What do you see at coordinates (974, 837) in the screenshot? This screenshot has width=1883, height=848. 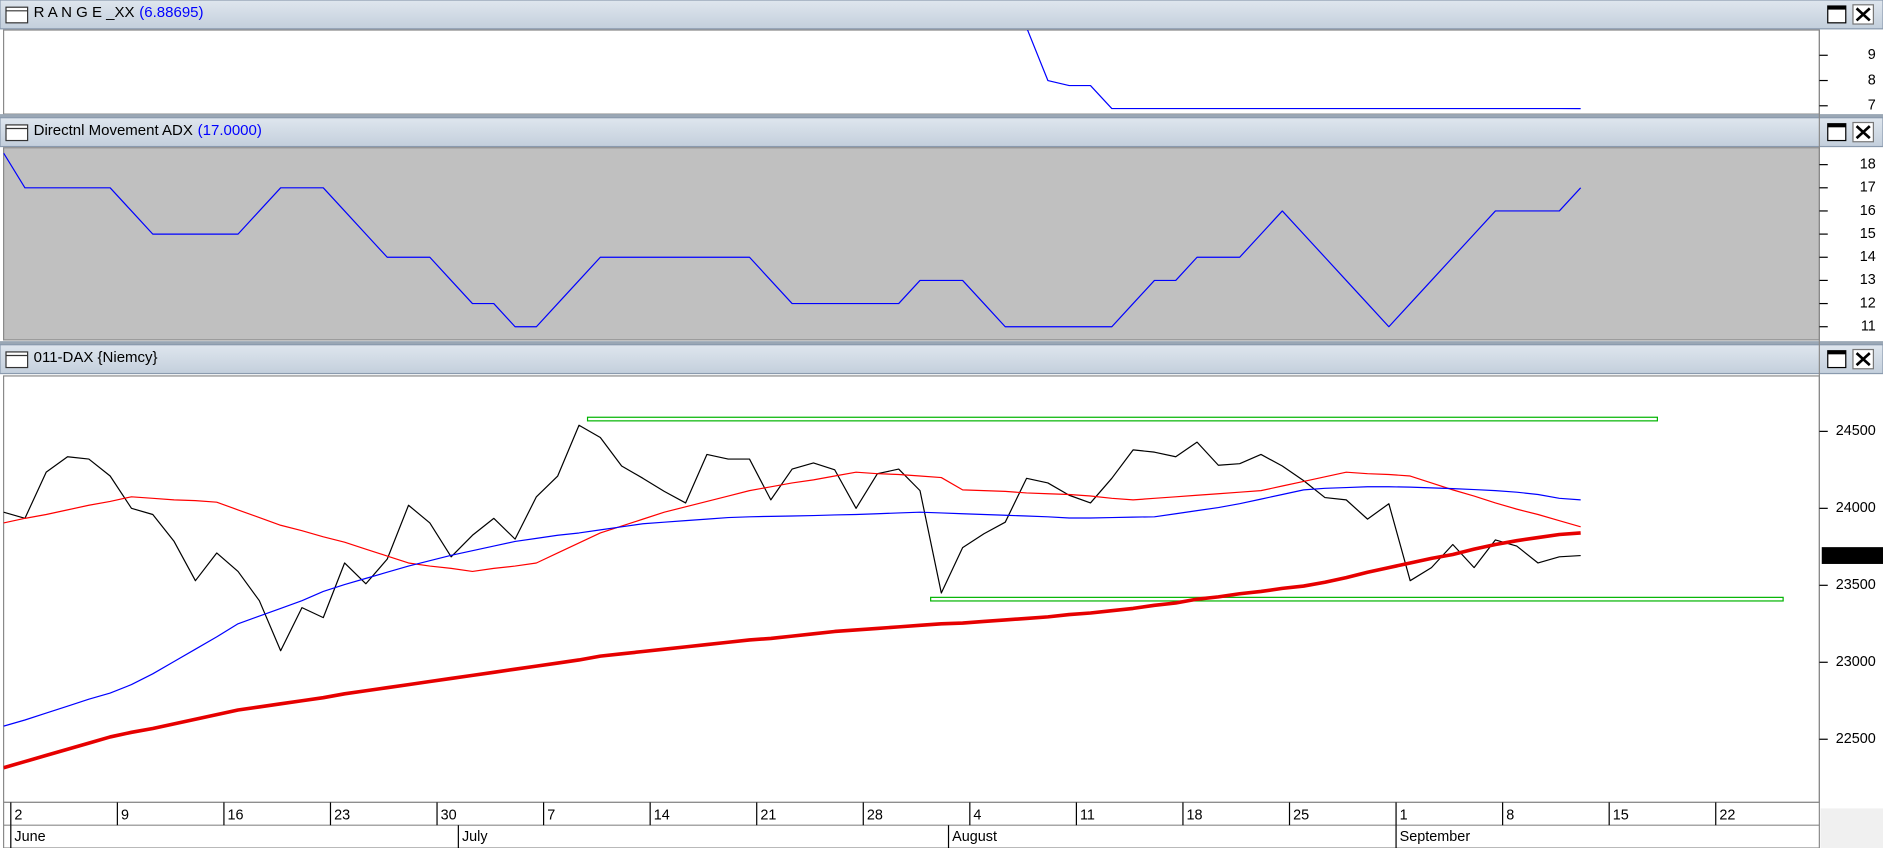 I see `month-label: August` at bounding box center [974, 837].